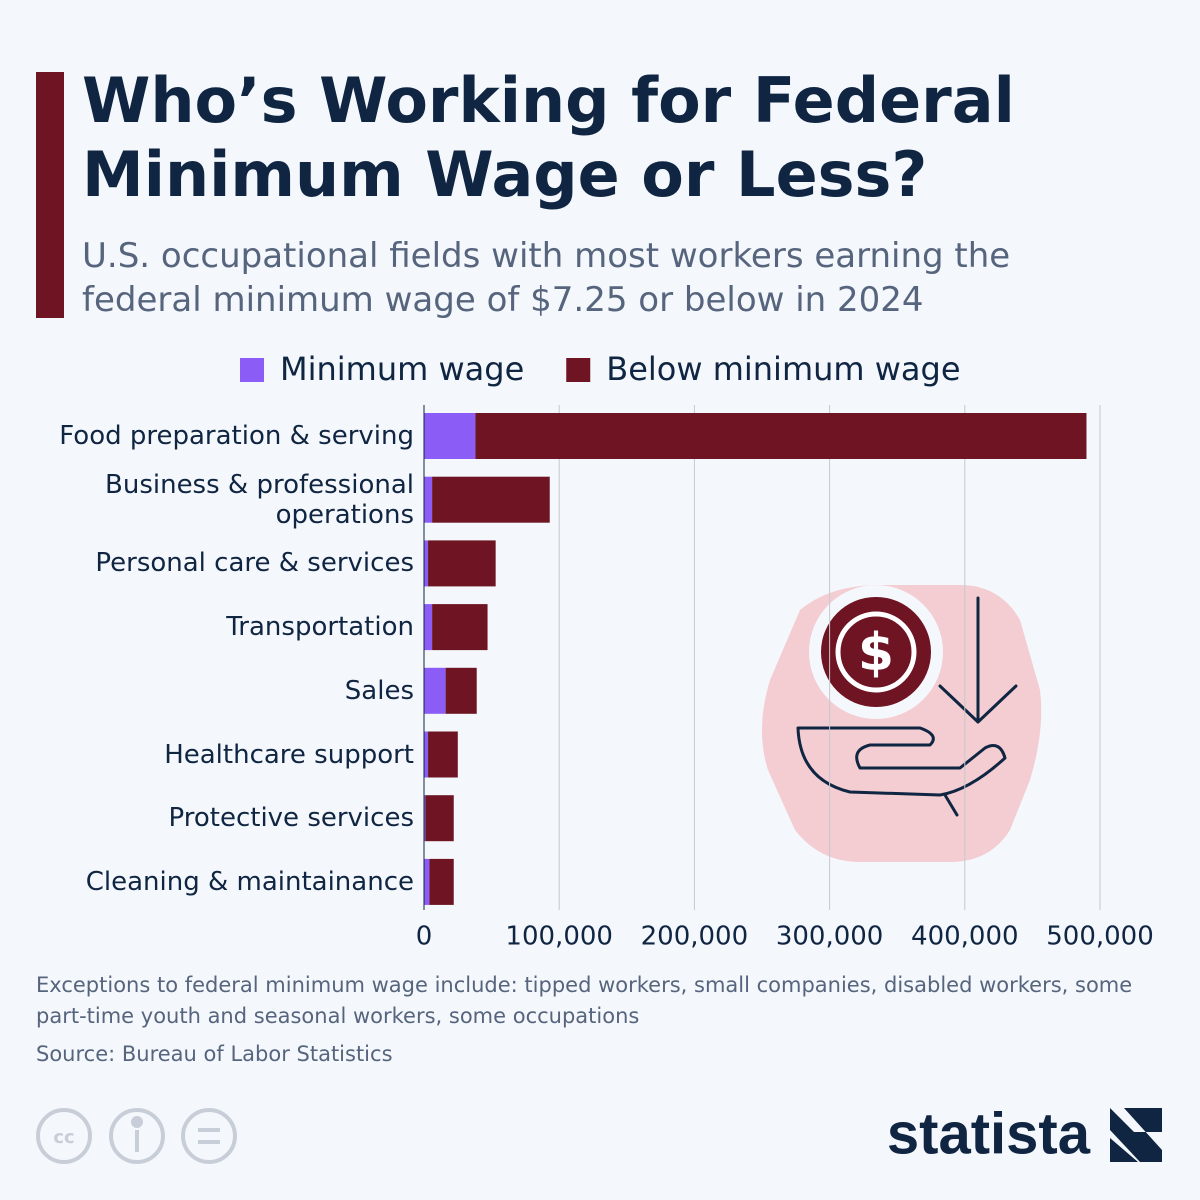 This screenshot has width=1200, height=1200. What do you see at coordinates (249, 881) in the screenshot?
I see `y-tick-label: Cleaning & maintainance` at bounding box center [249, 881].